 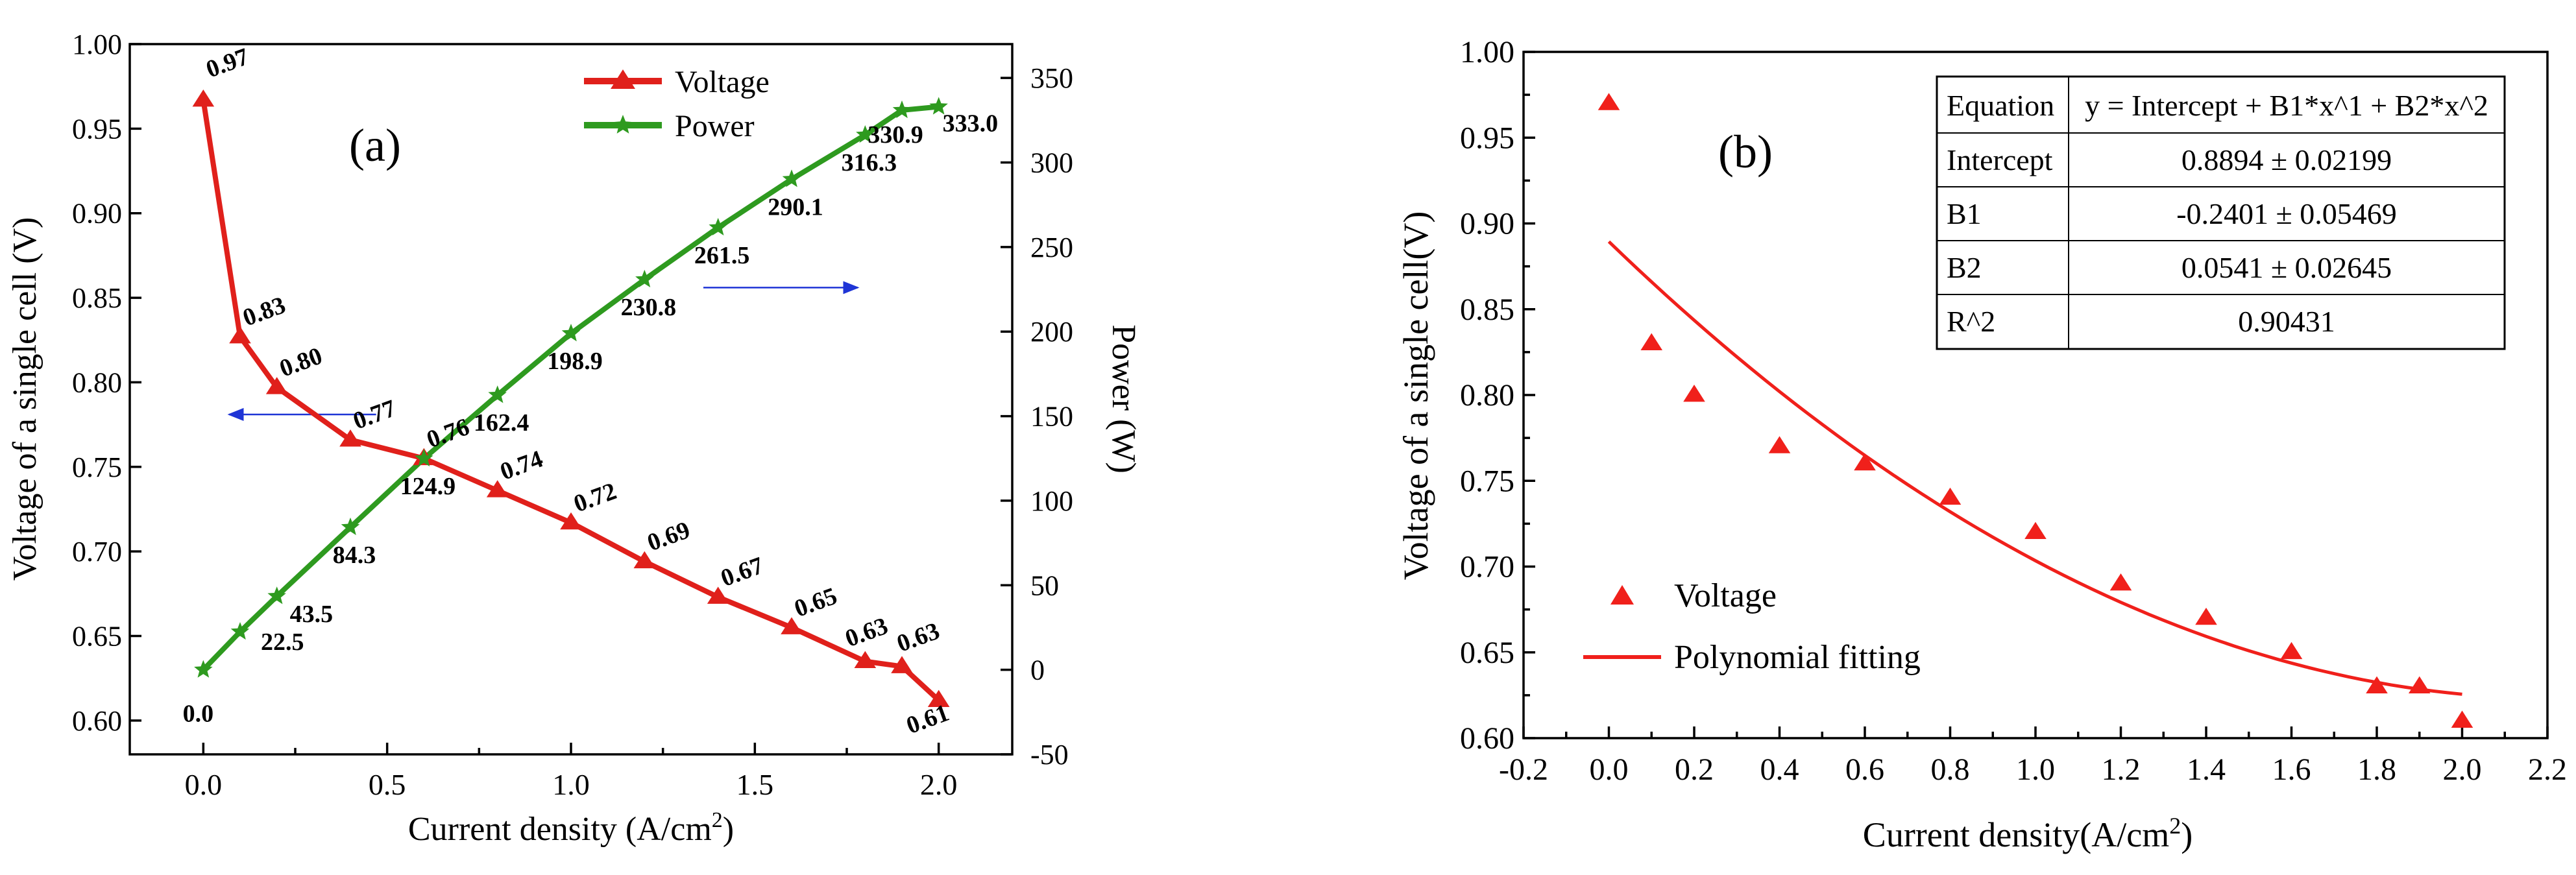 I want to click on x-tick-label: 1.6, so click(x=2291, y=769).